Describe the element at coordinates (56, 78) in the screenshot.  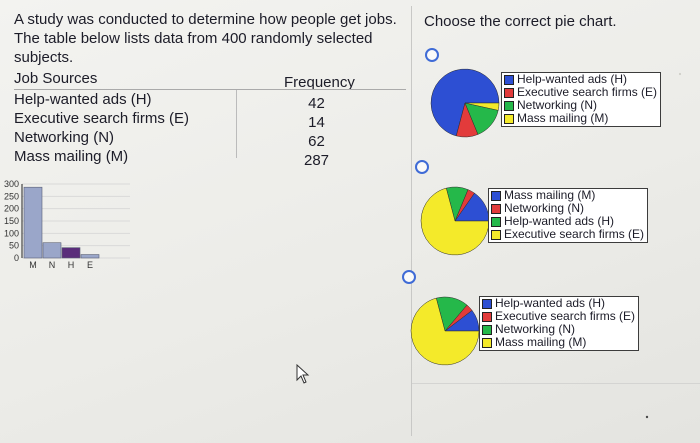
I see `header-job-sources: Job Sources` at that location.